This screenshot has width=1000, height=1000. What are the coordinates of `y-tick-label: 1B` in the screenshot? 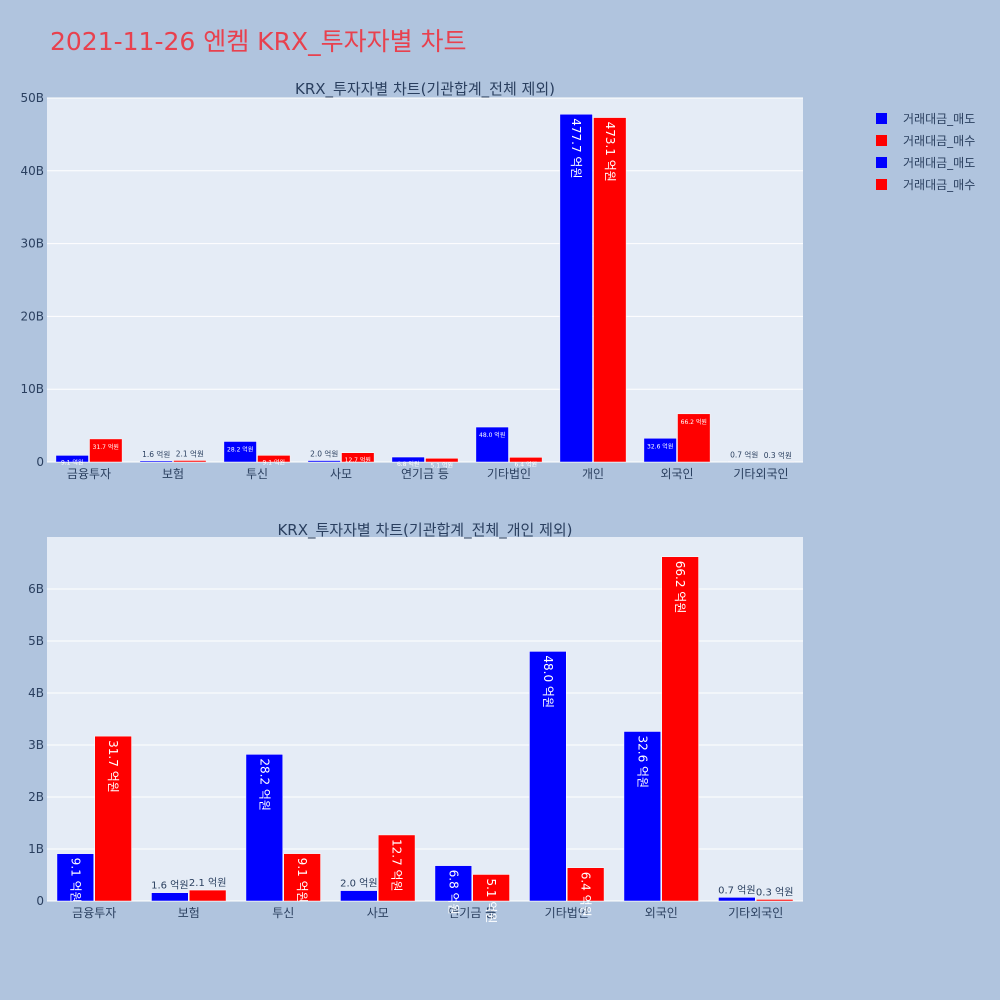 It's located at (36, 849).